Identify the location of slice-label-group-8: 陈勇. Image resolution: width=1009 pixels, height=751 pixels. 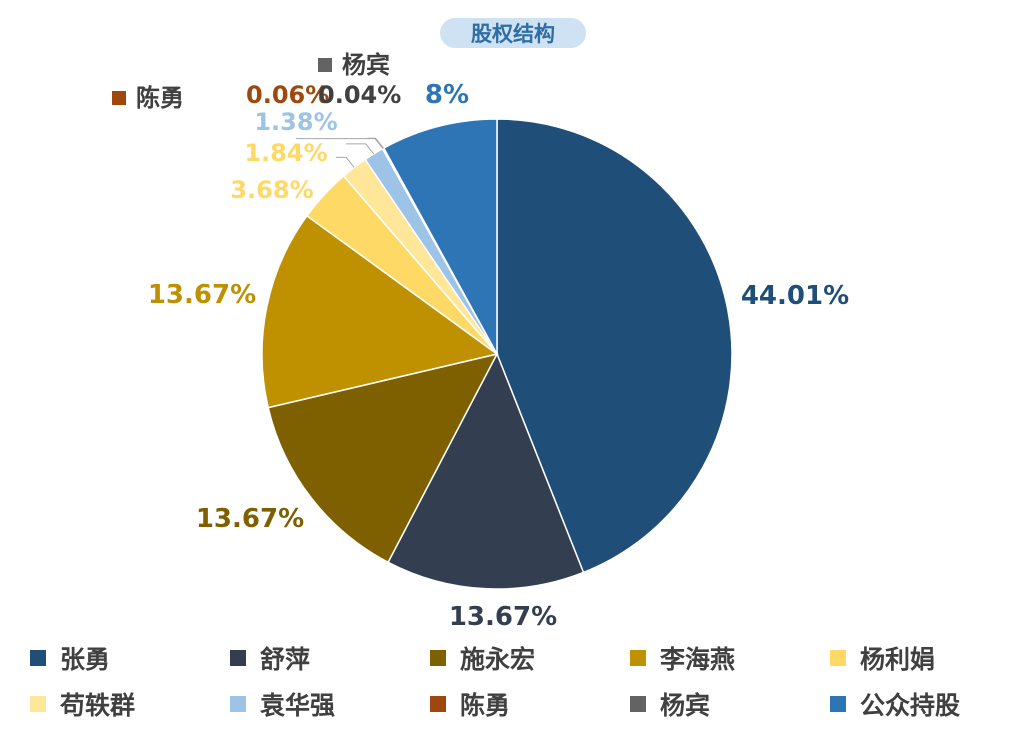
(148, 98).